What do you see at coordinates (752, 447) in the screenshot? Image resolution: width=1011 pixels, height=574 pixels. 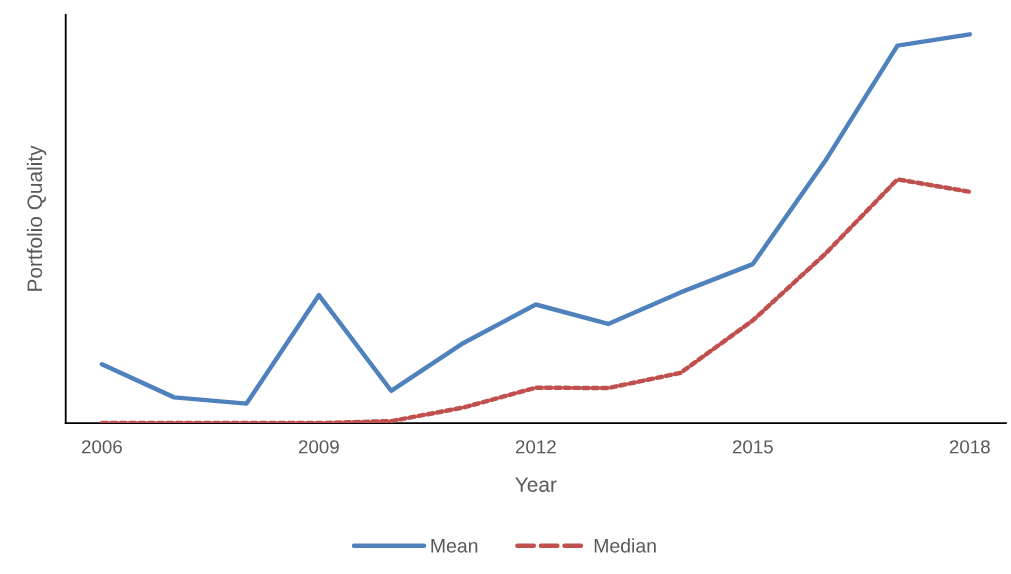 I see `x-tick-label: 2015` at bounding box center [752, 447].